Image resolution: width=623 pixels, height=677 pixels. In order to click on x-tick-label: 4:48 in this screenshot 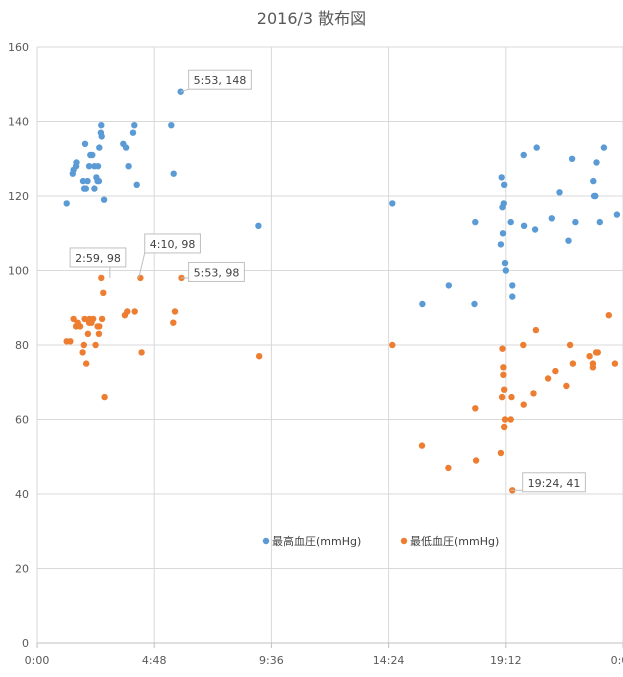, I will do `click(154, 660)`.